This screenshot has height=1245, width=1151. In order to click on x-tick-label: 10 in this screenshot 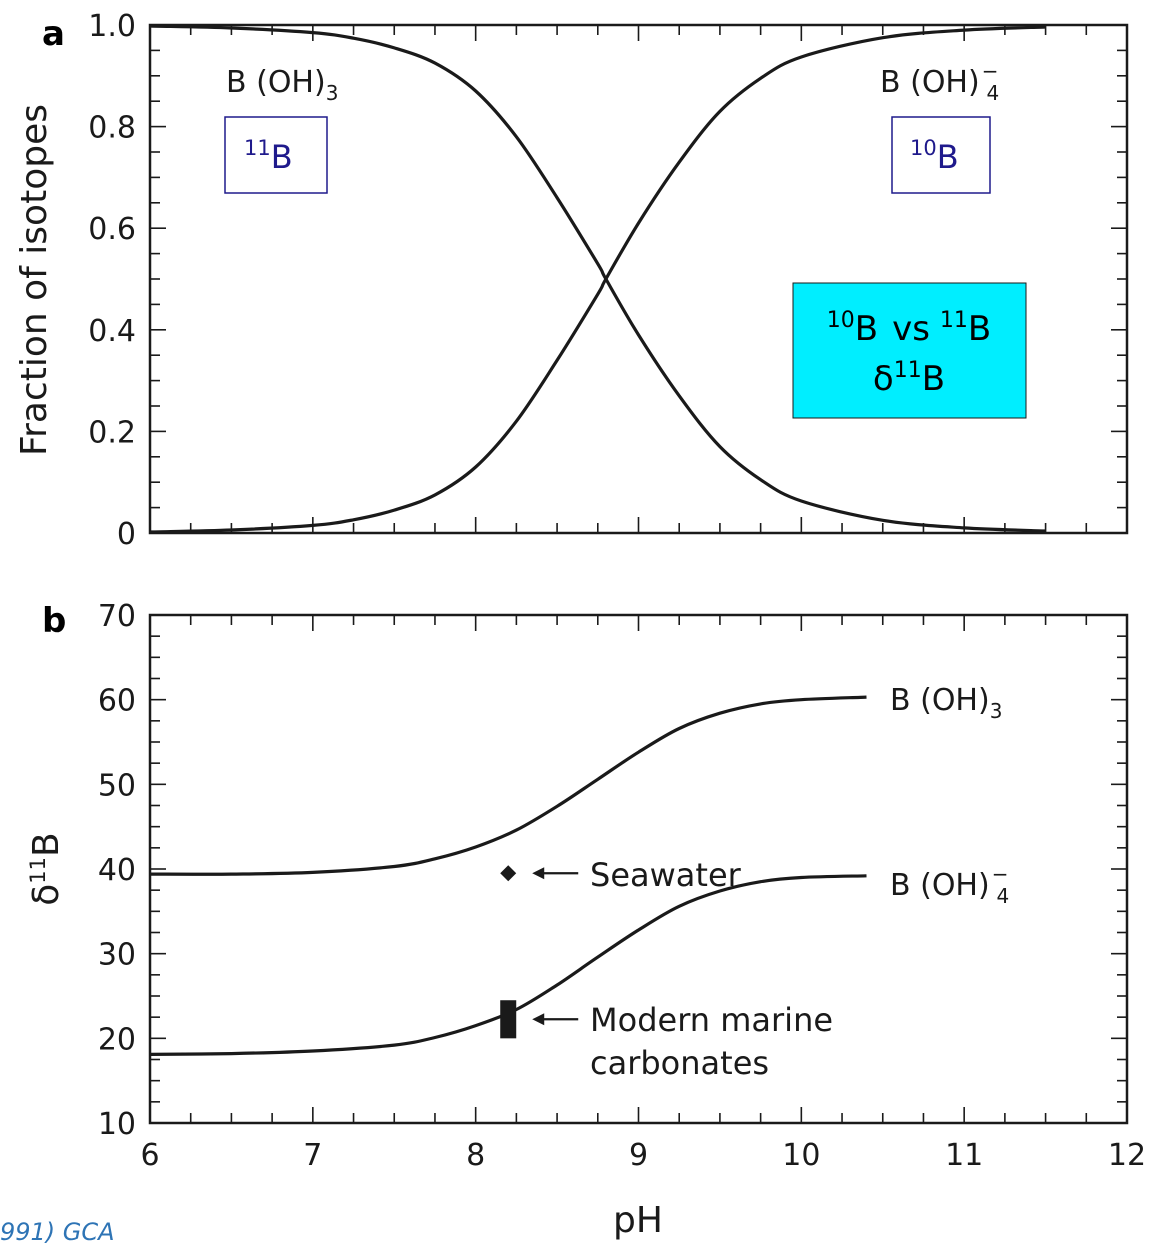, I will do `click(801, 1155)`.